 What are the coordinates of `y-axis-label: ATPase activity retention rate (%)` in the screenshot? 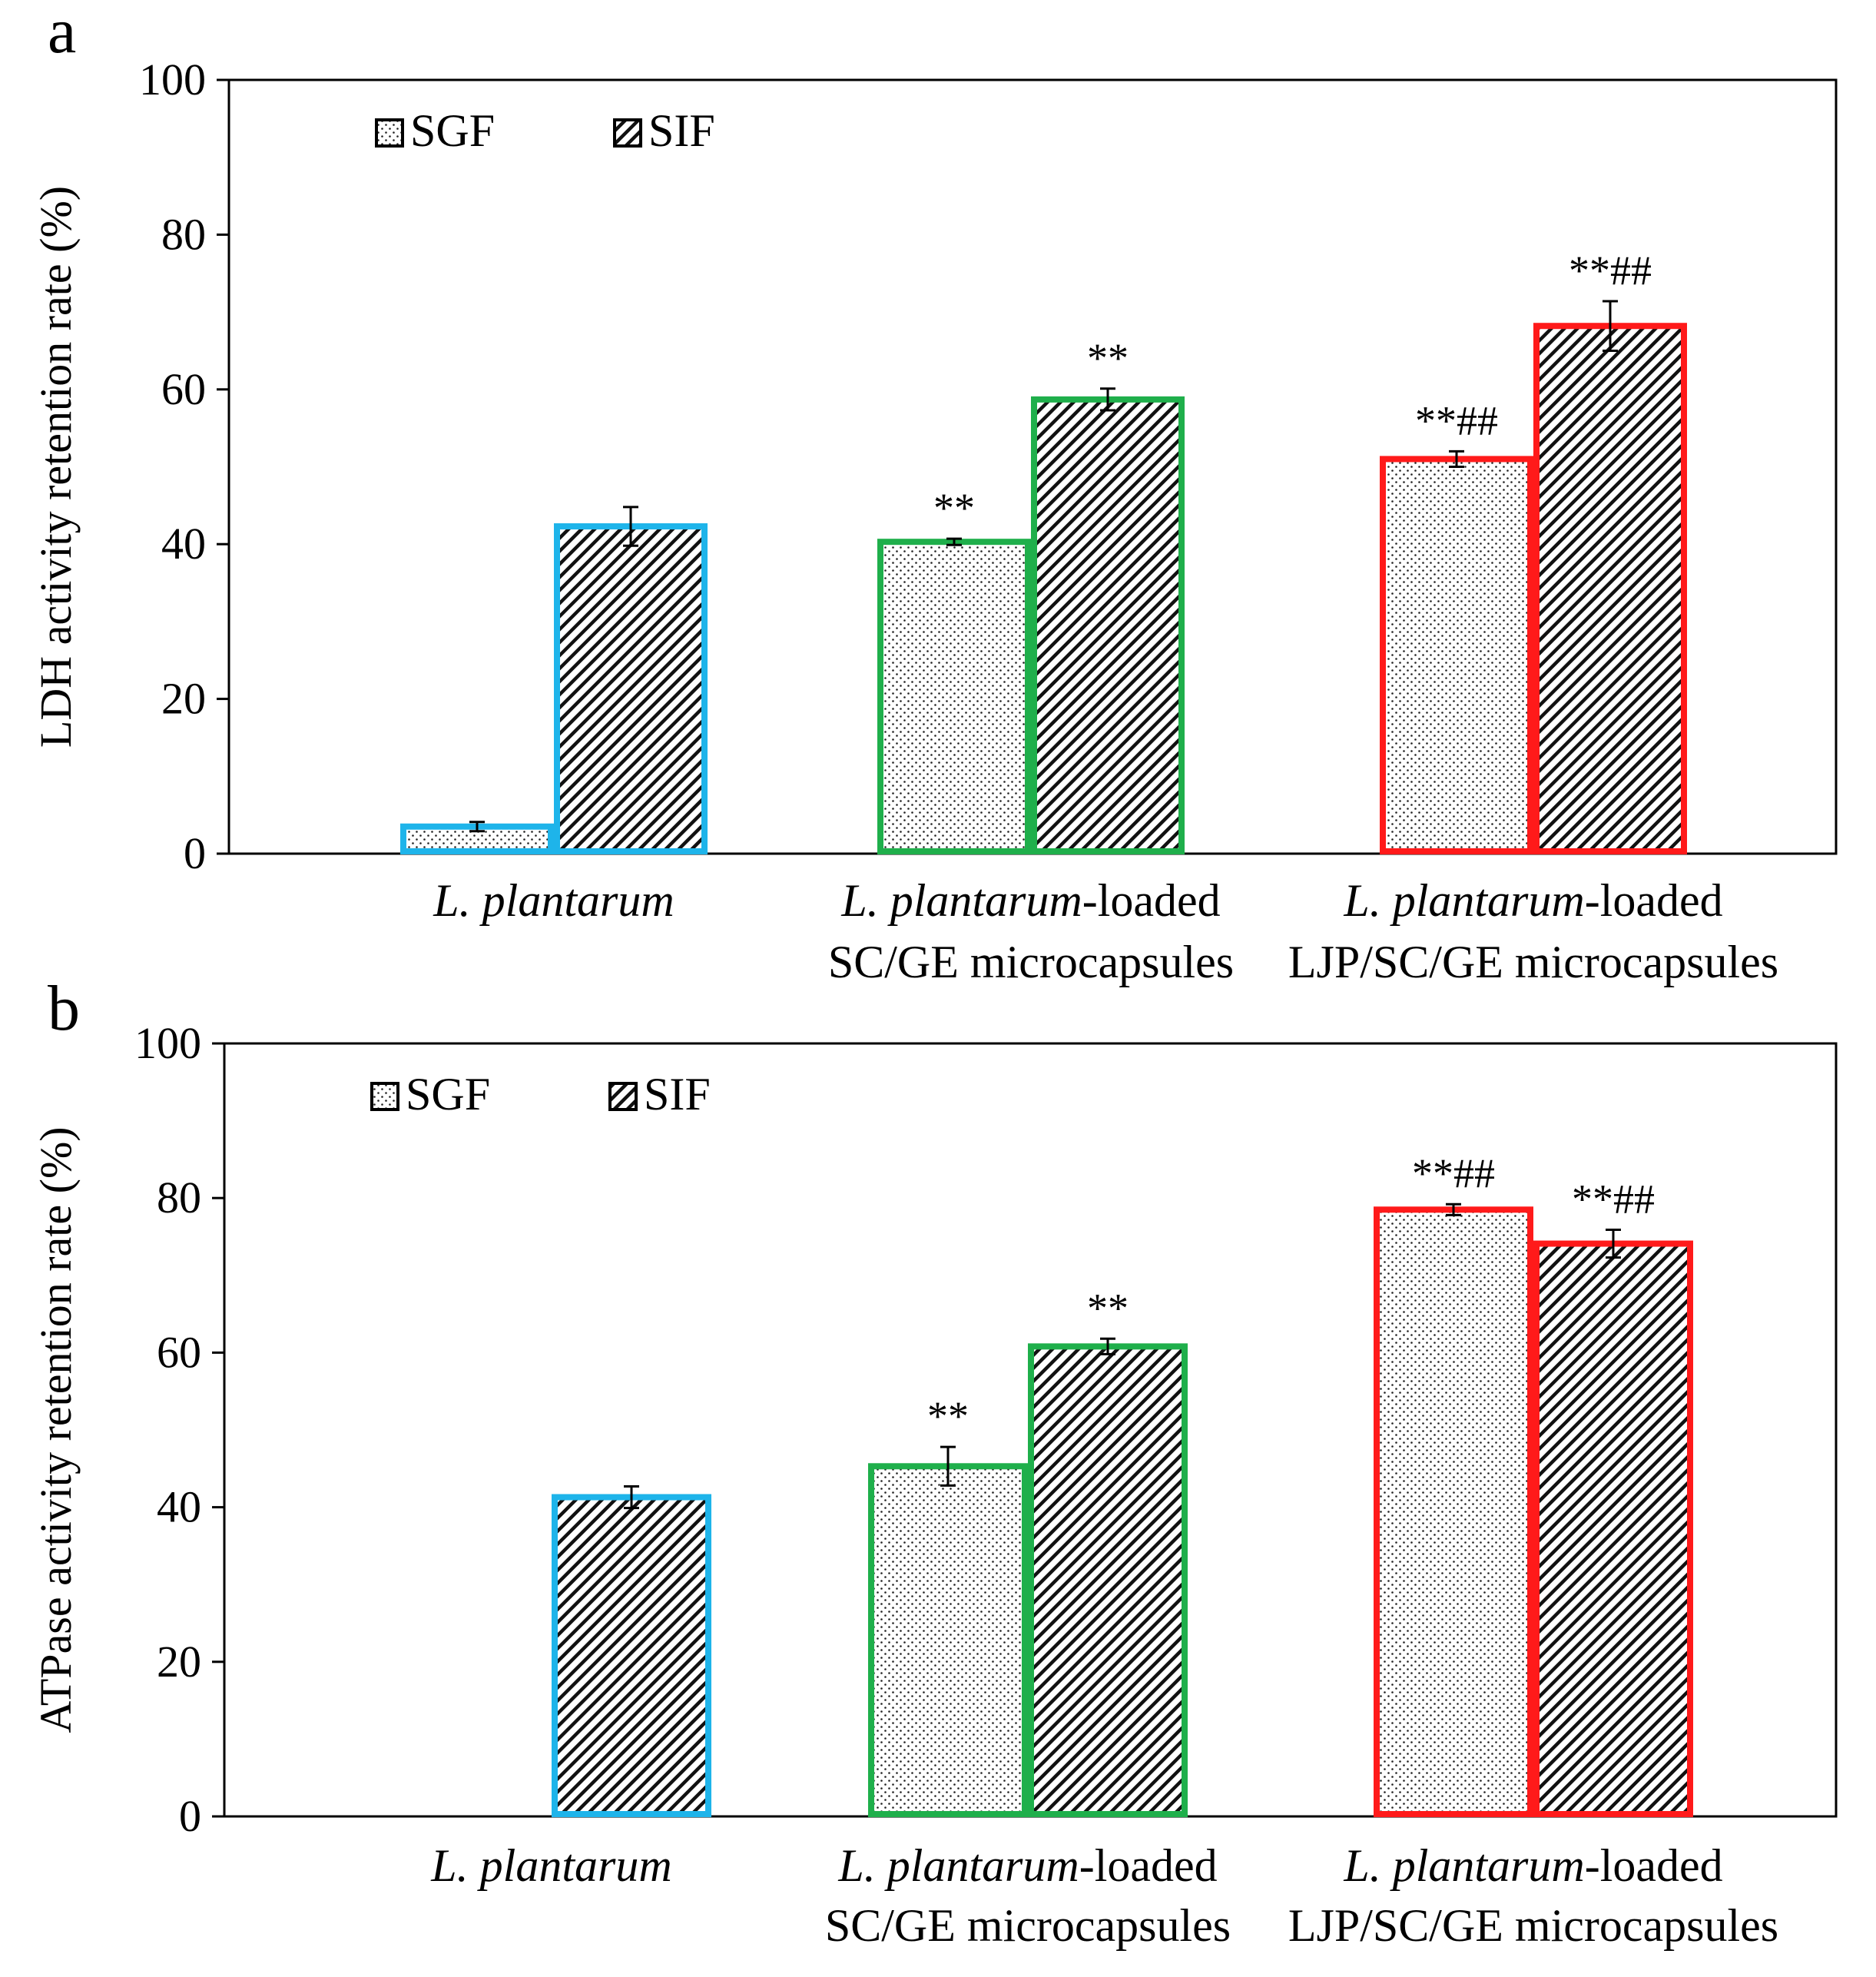 It's located at (56, 1429).